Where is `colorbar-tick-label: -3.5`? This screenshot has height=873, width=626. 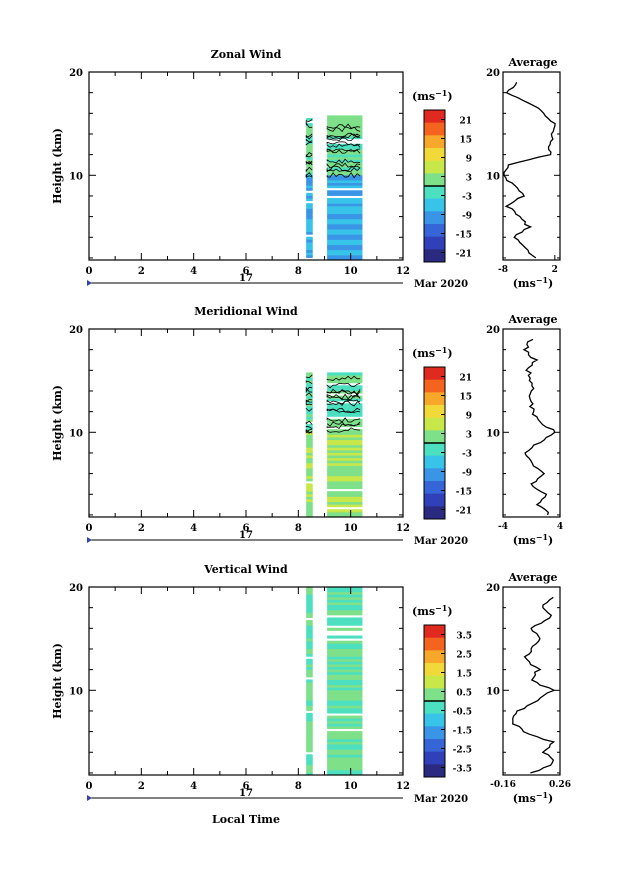
colorbar-tick-label: -3.5 is located at coordinates (462, 770).